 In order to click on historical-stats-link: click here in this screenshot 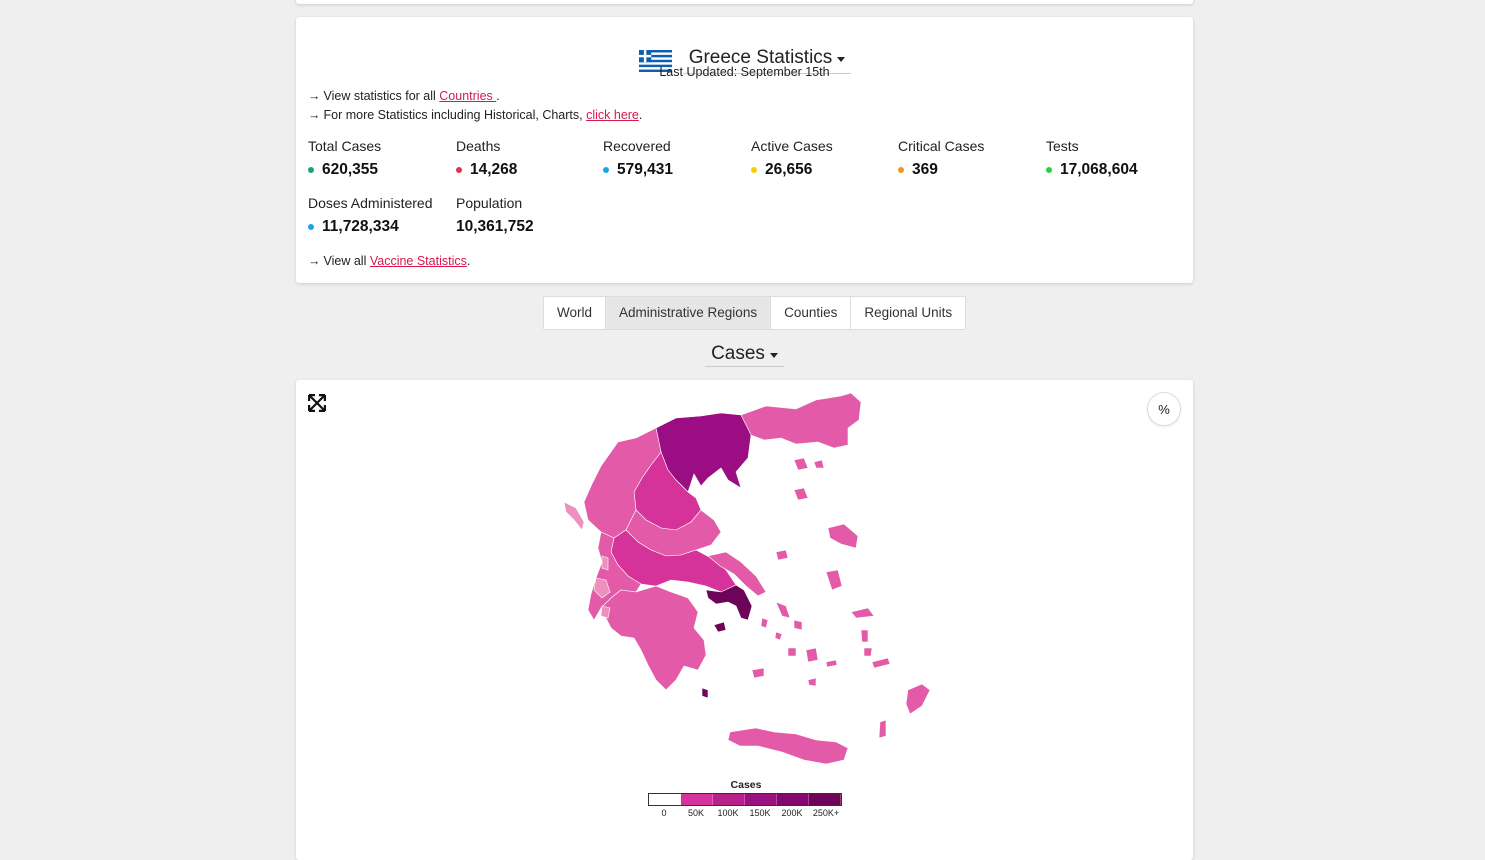, I will do `click(612, 115)`.